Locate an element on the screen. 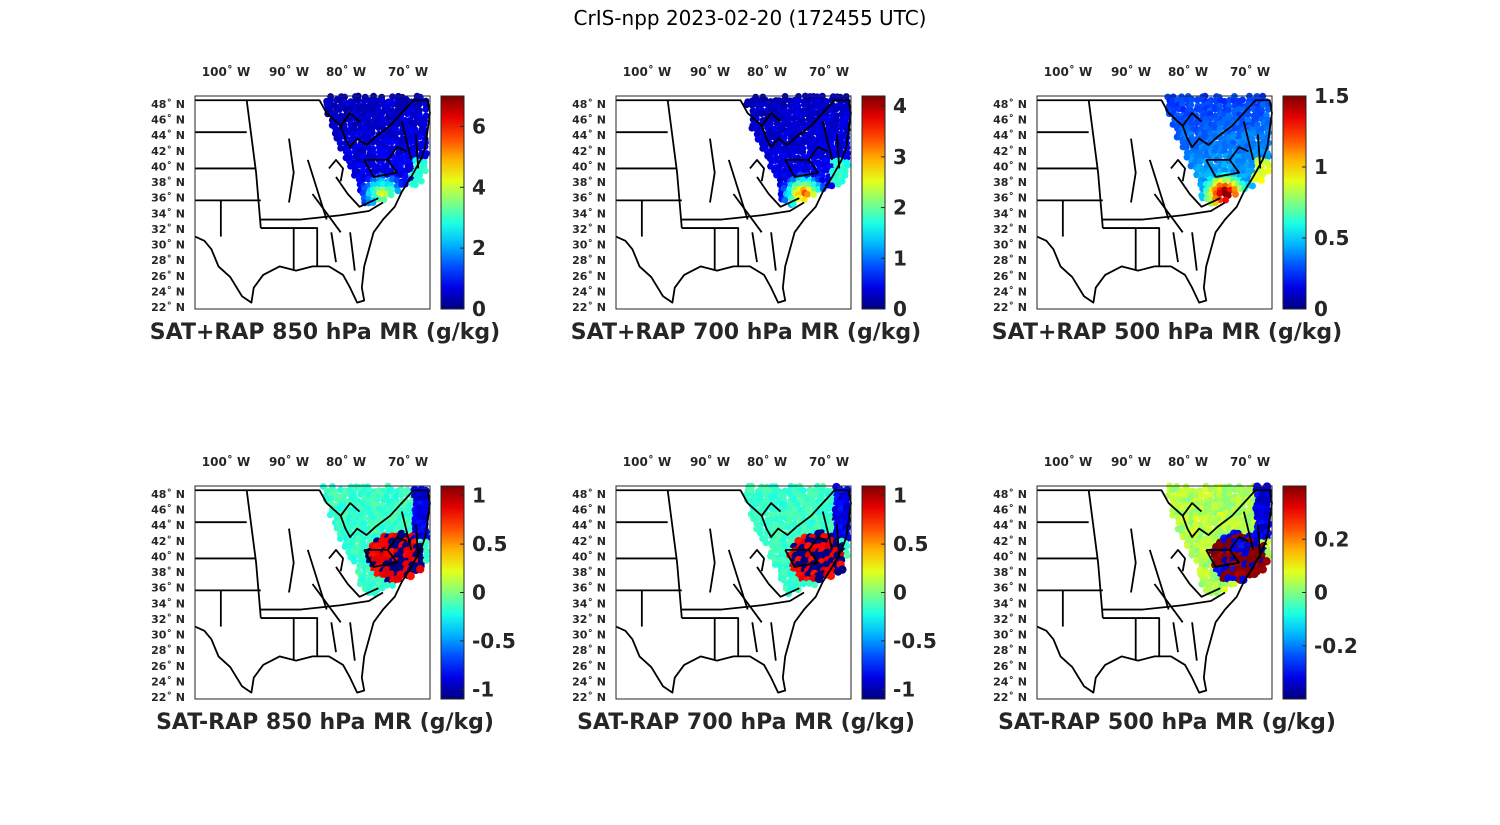  lon-tick-label: 70˚ W is located at coordinates (829, 461).